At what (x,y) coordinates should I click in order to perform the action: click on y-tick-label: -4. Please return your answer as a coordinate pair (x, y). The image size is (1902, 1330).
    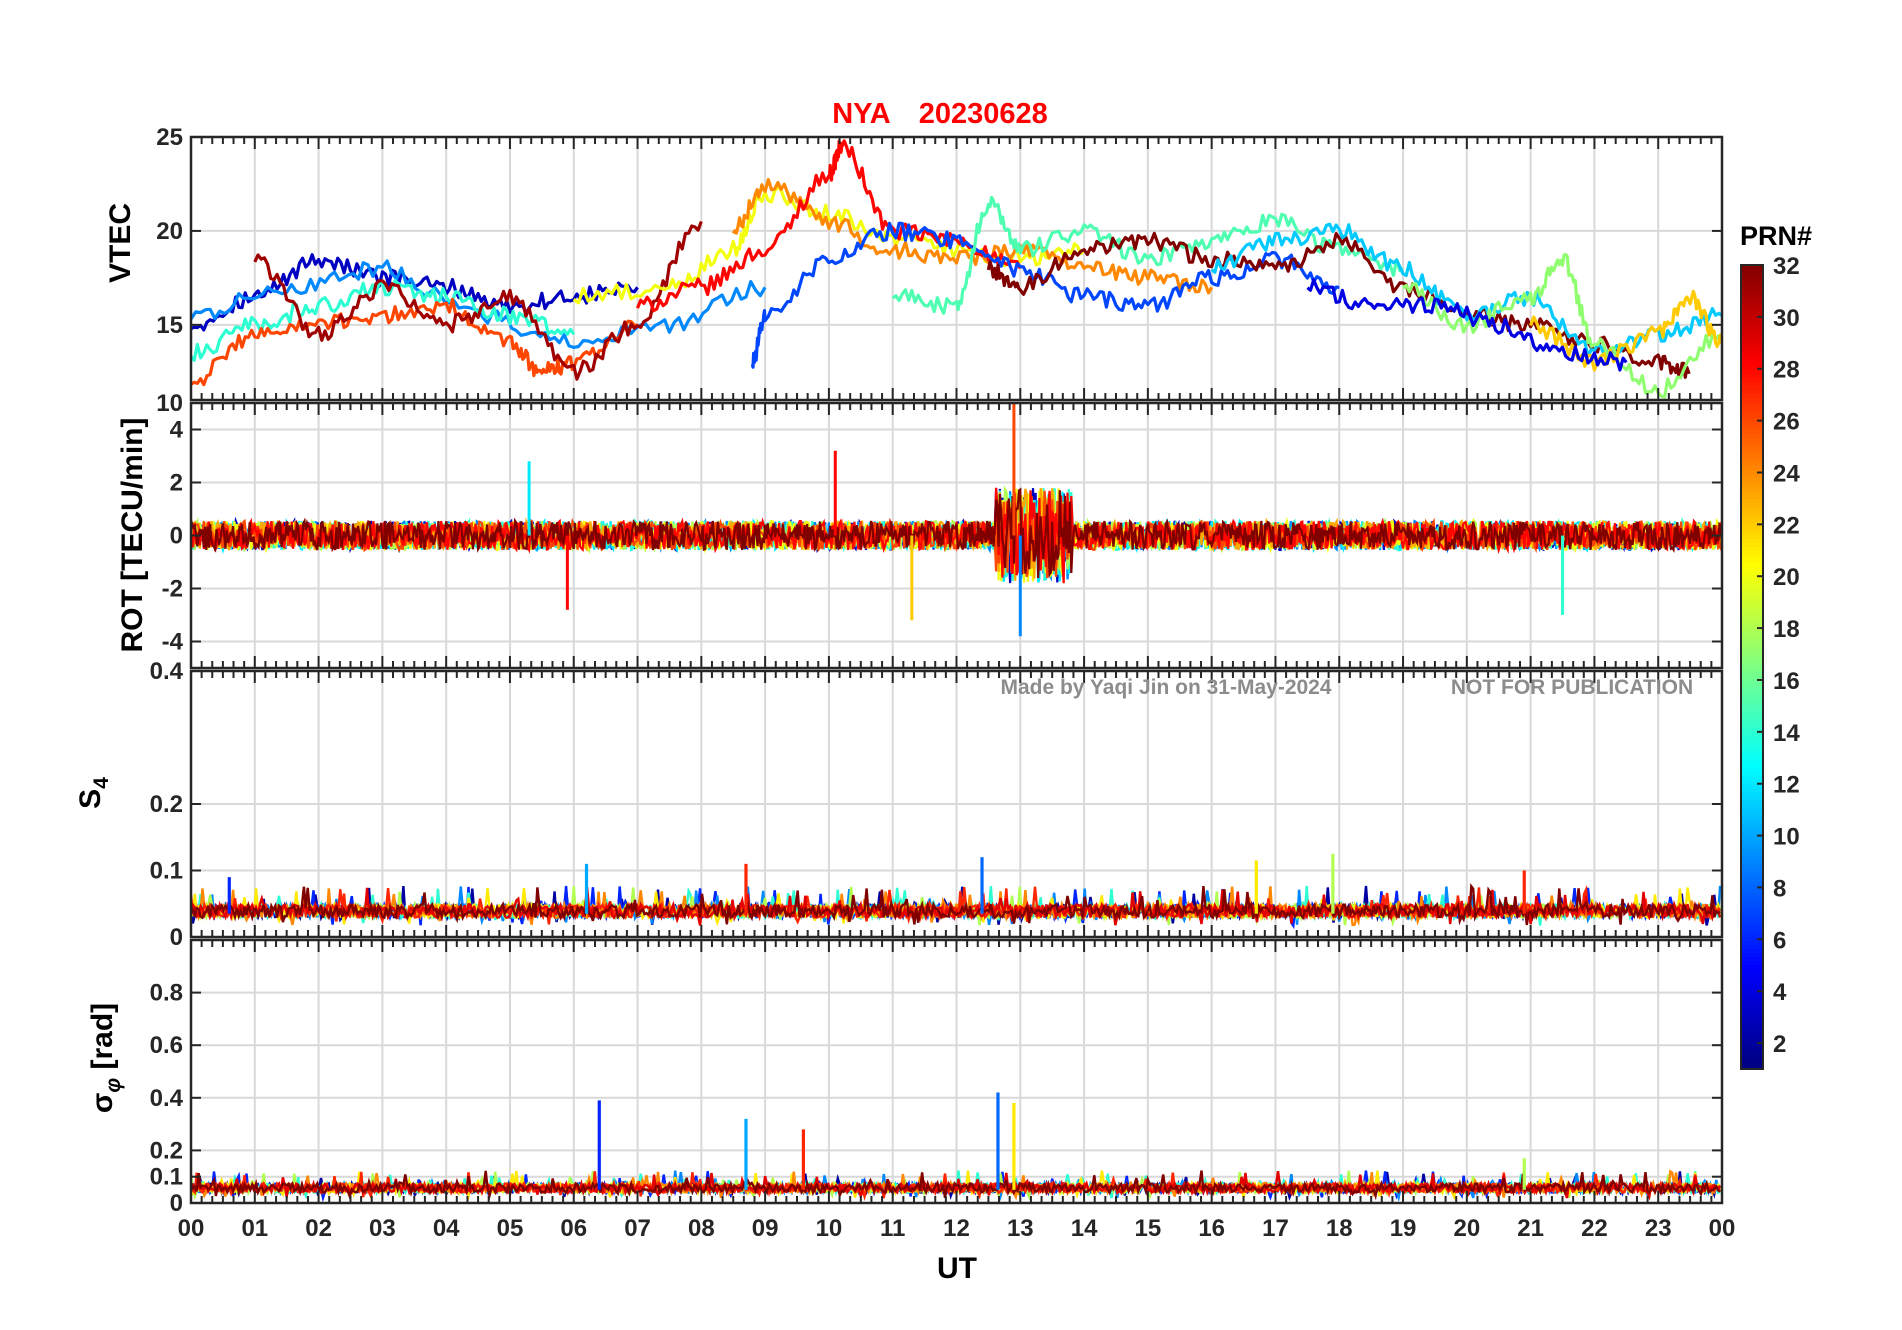
    Looking at the image, I should click on (173, 642).